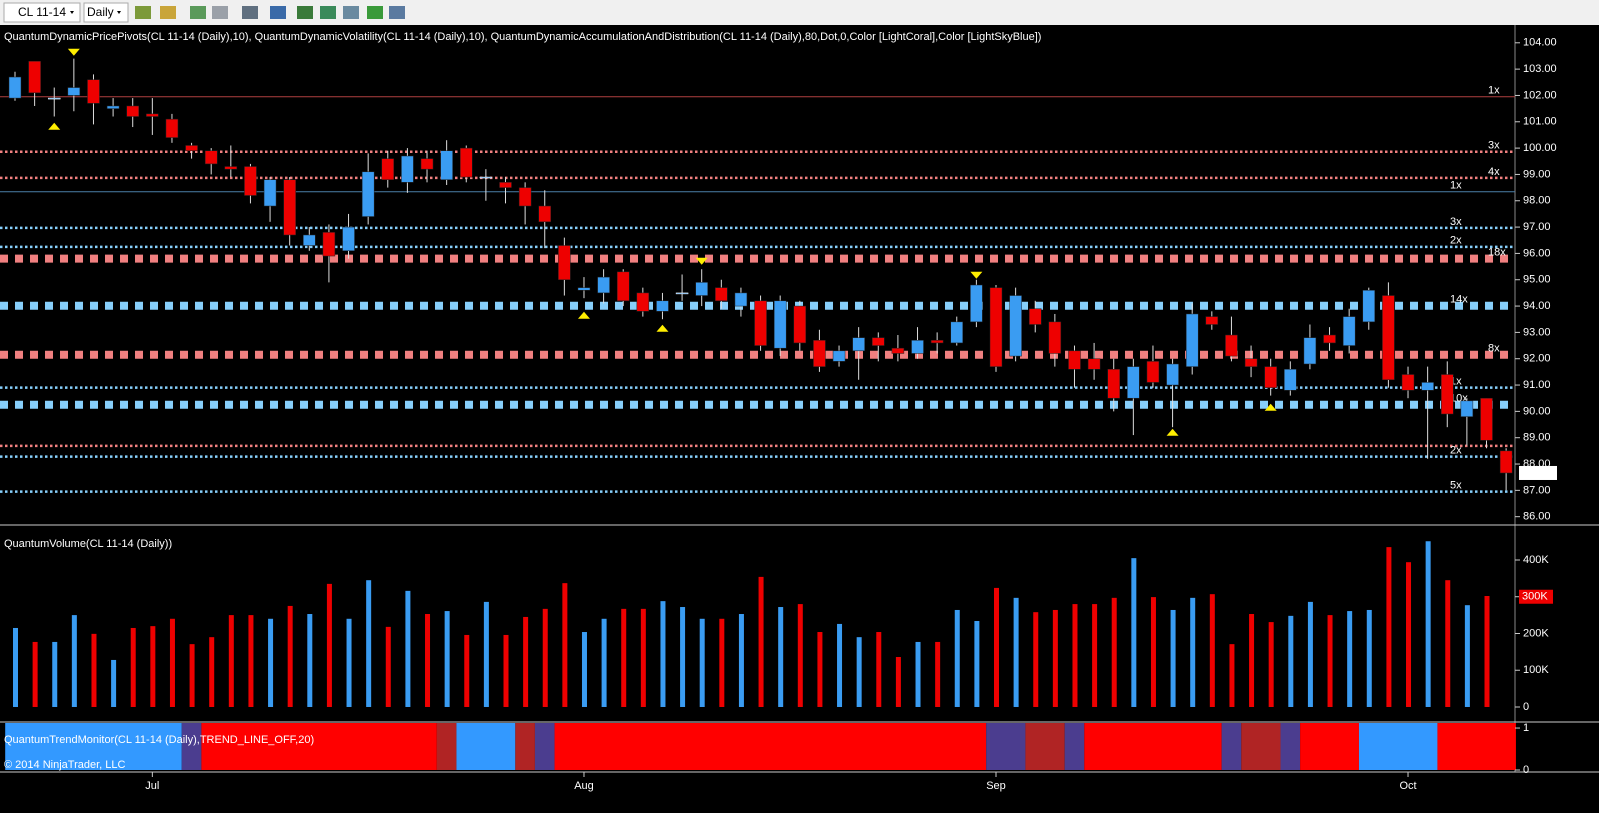  I want to click on x-tick-label: Oct, so click(1407, 786).